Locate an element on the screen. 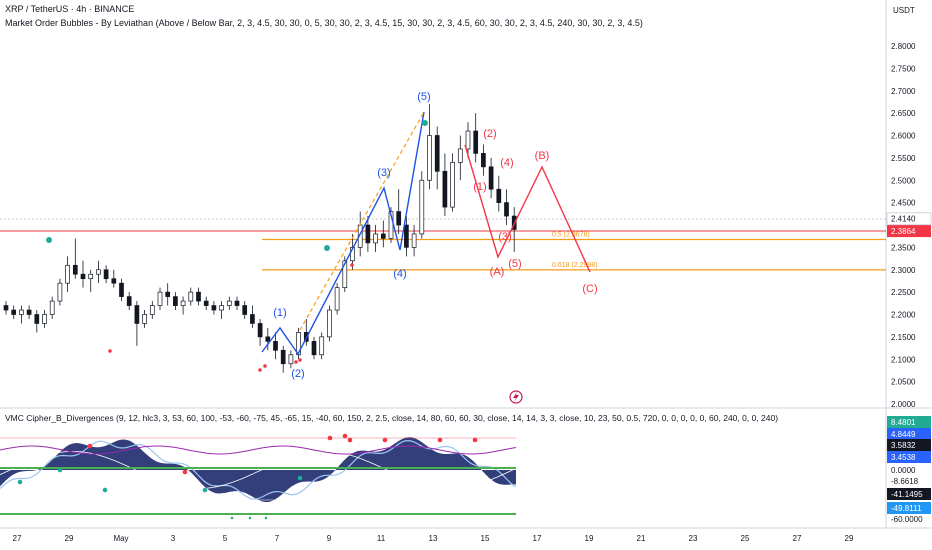 Image resolution: width=932 pixels, height=550 pixels. time-tick-label: 9 is located at coordinates (329, 538).